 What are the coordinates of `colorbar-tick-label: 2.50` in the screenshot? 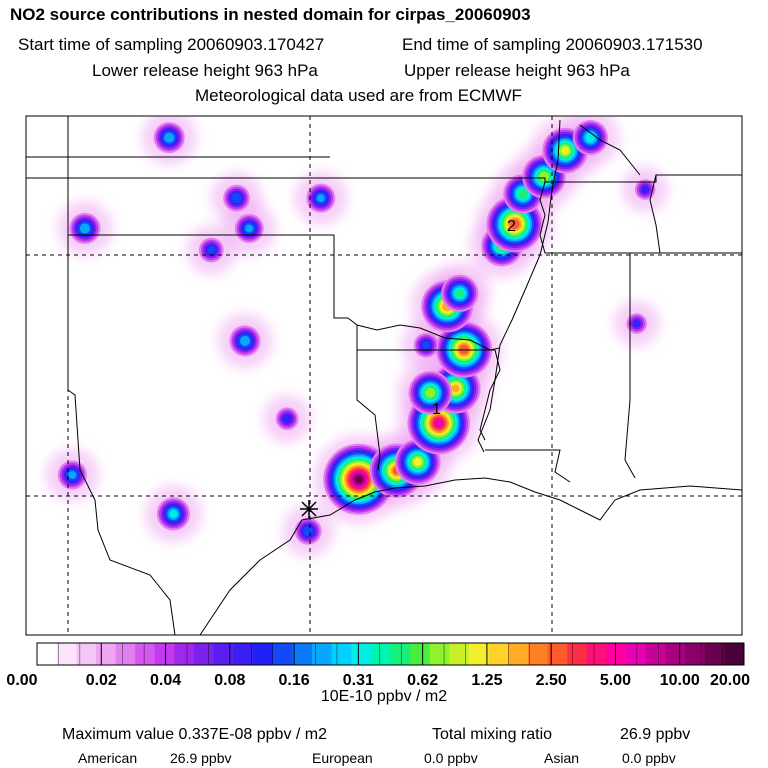 It's located at (551, 680).